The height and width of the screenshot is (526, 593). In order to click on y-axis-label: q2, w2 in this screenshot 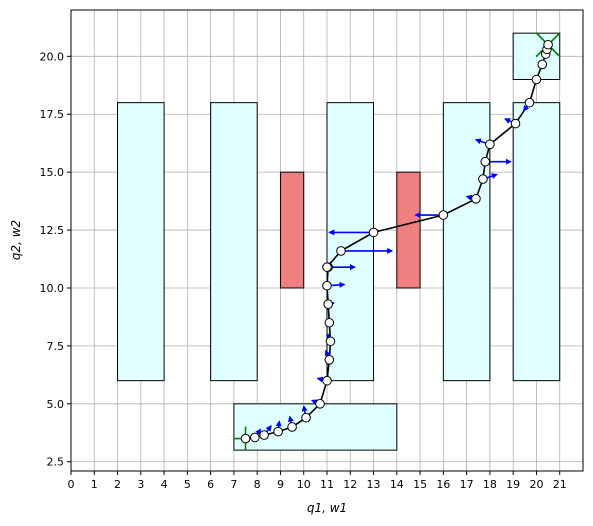, I will do `click(16, 240)`.